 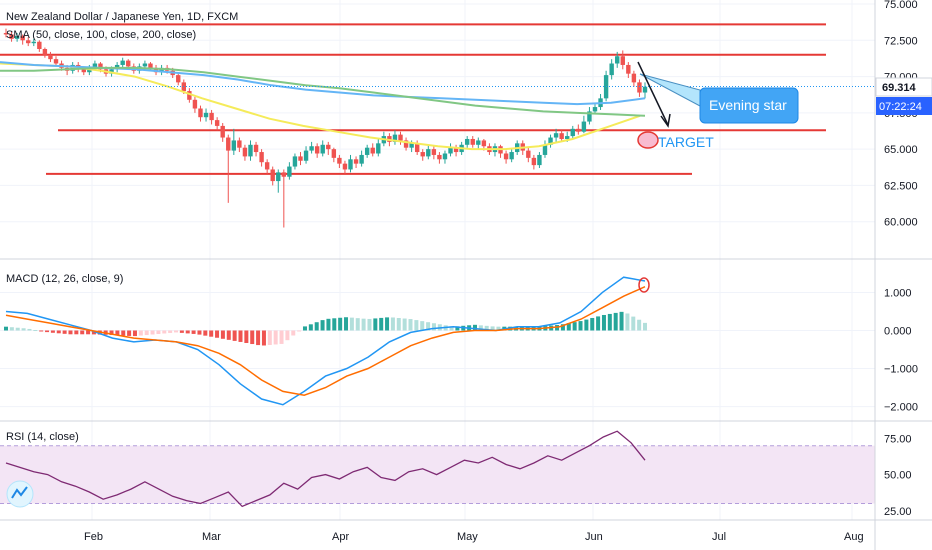 What do you see at coordinates (325, 469) in the screenshot?
I see `rsi-line` at bounding box center [325, 469].